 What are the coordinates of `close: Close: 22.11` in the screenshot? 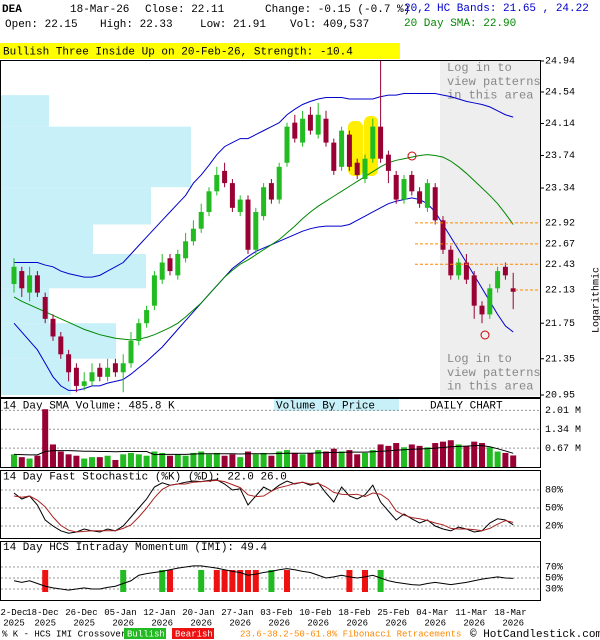 It's located at (185, 10).